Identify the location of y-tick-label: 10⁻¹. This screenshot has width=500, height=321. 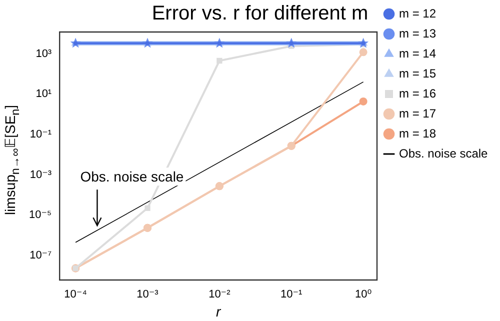
(41, 134).